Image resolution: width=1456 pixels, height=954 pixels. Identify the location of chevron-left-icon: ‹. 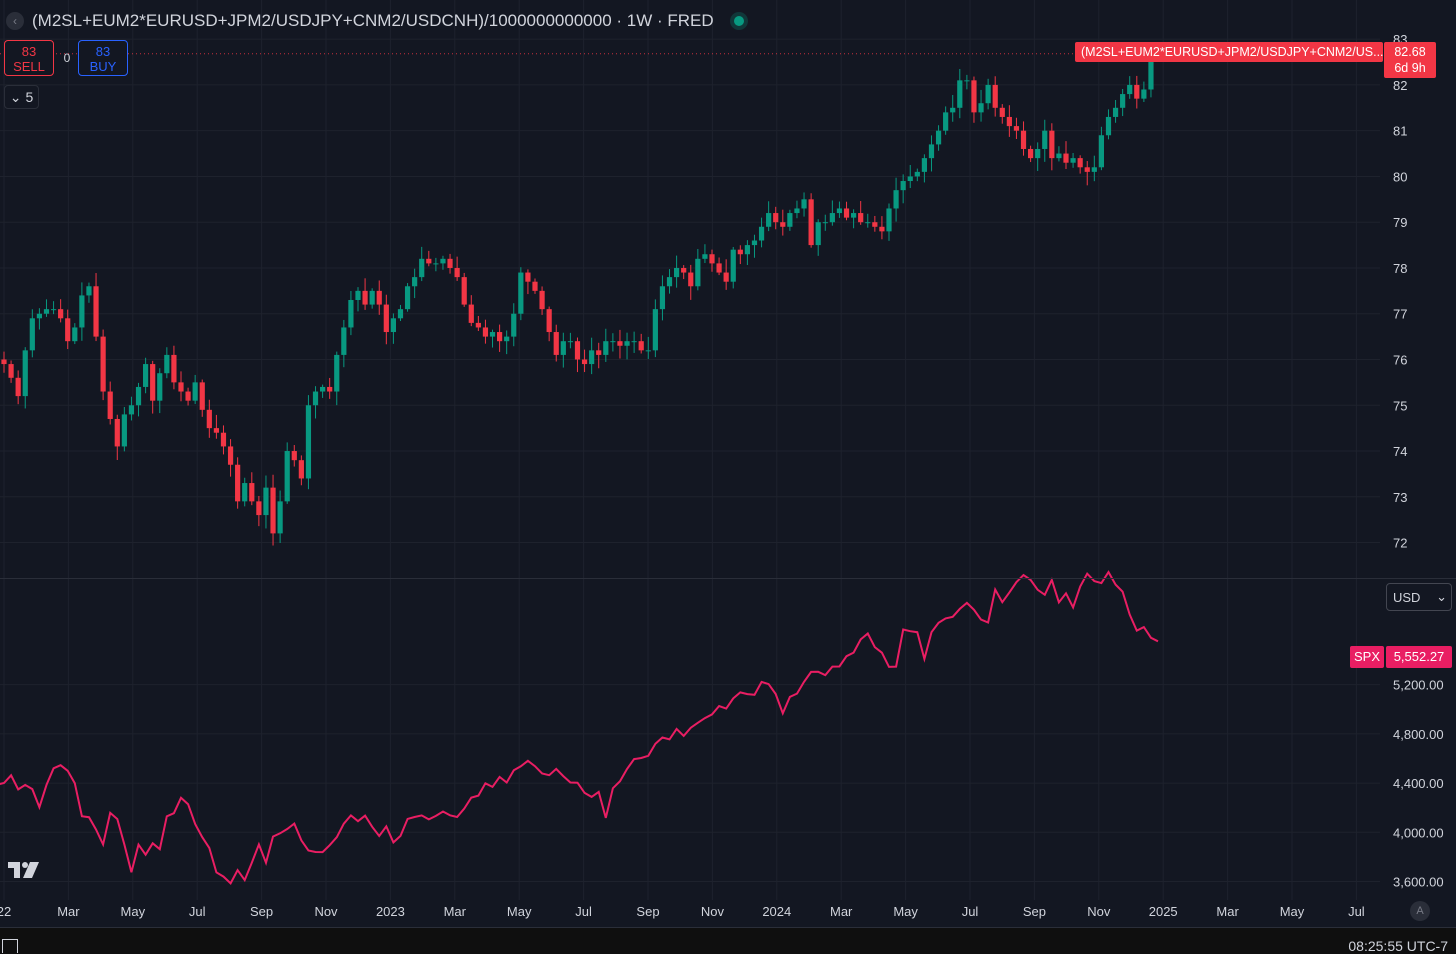
(15, 21).